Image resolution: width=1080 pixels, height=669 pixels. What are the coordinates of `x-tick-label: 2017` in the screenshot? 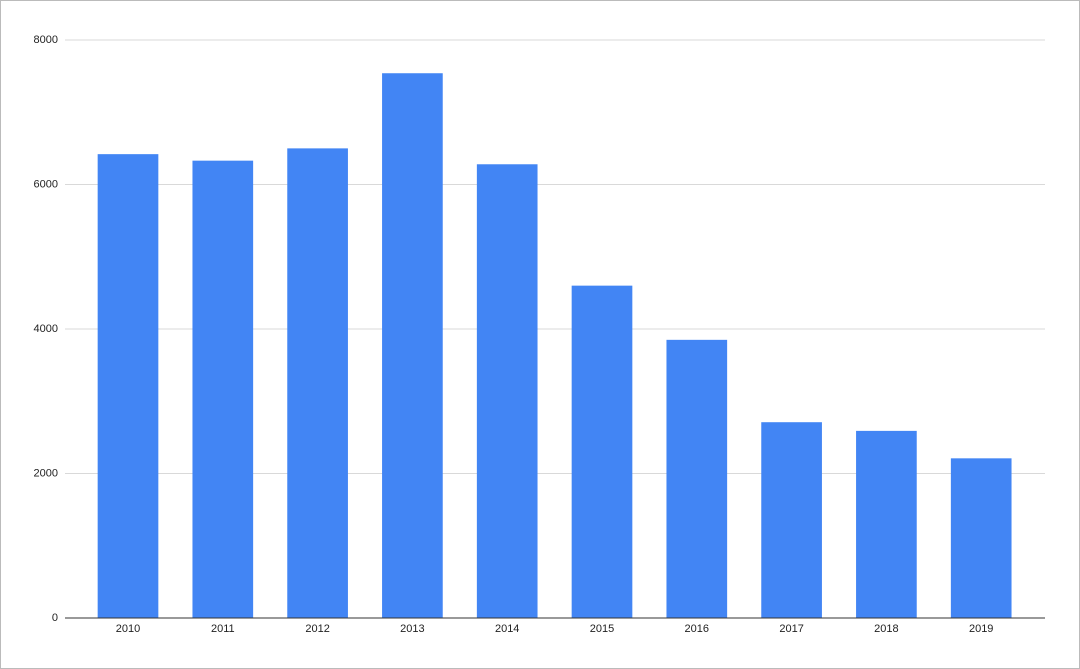 It's located at (791, 629).